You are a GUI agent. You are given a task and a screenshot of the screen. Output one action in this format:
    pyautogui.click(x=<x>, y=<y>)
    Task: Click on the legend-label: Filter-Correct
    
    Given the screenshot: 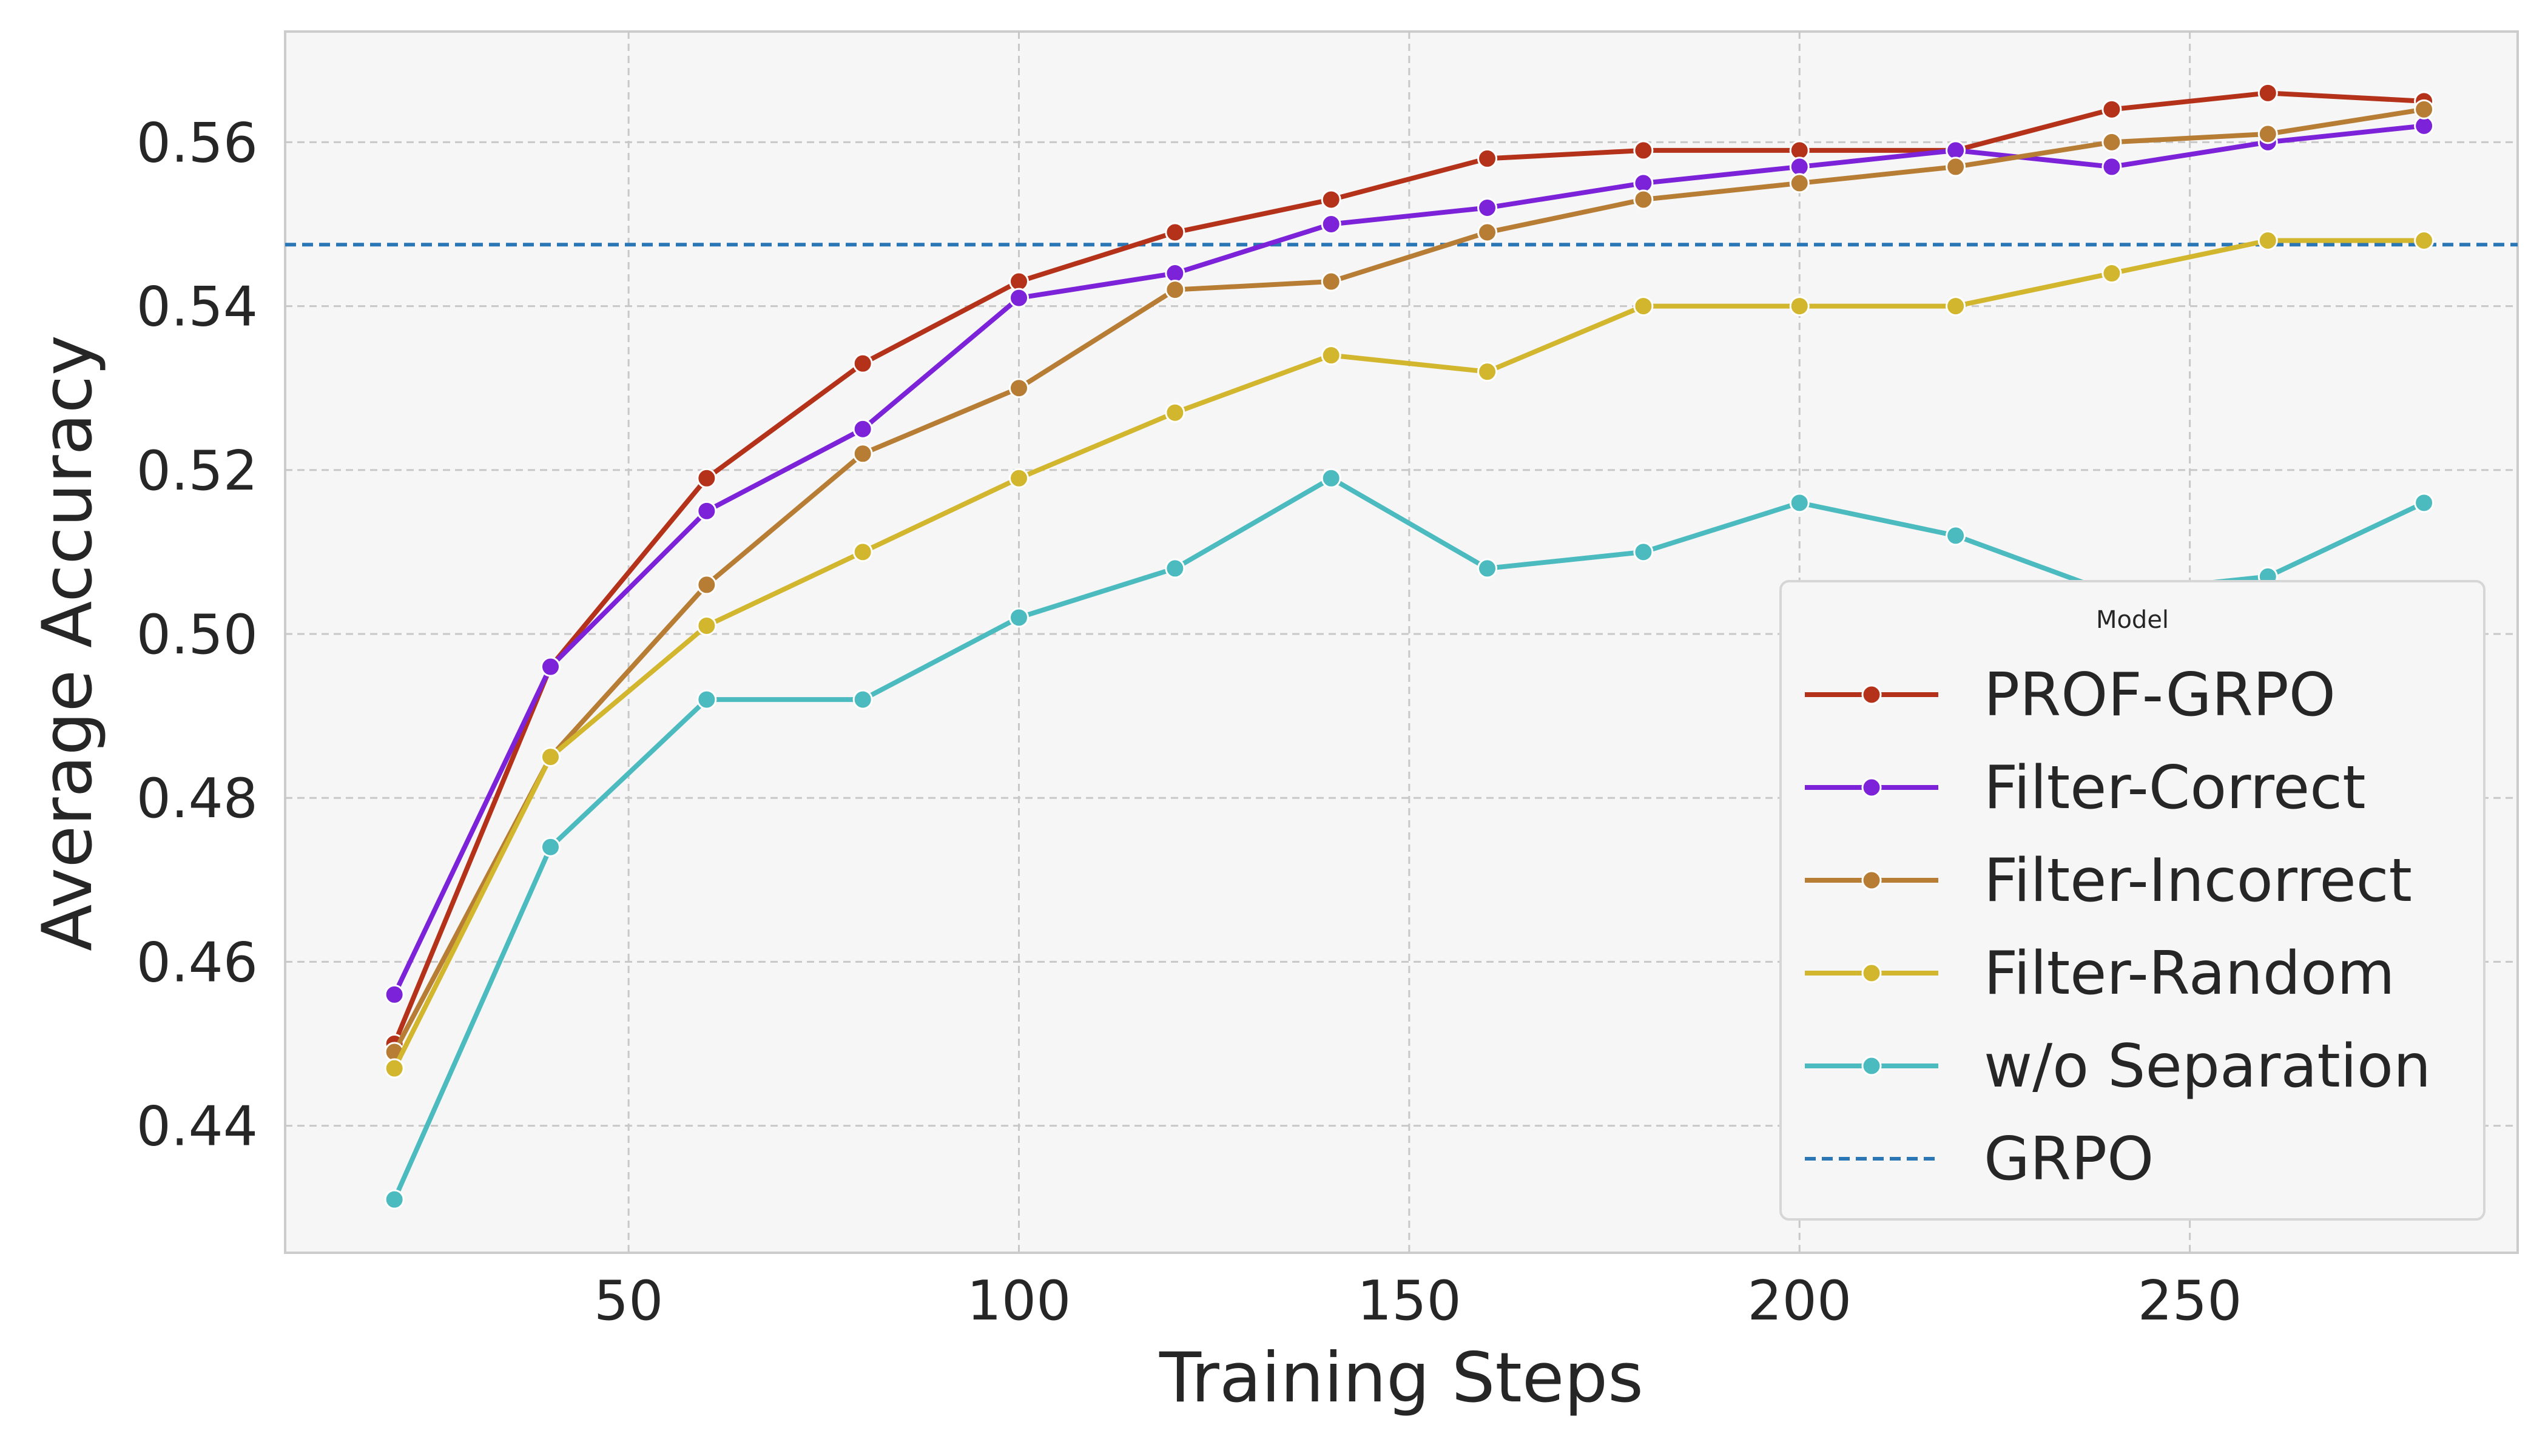 What is the action you would take?
    pyautogui.click(x=2175, y=788)
    